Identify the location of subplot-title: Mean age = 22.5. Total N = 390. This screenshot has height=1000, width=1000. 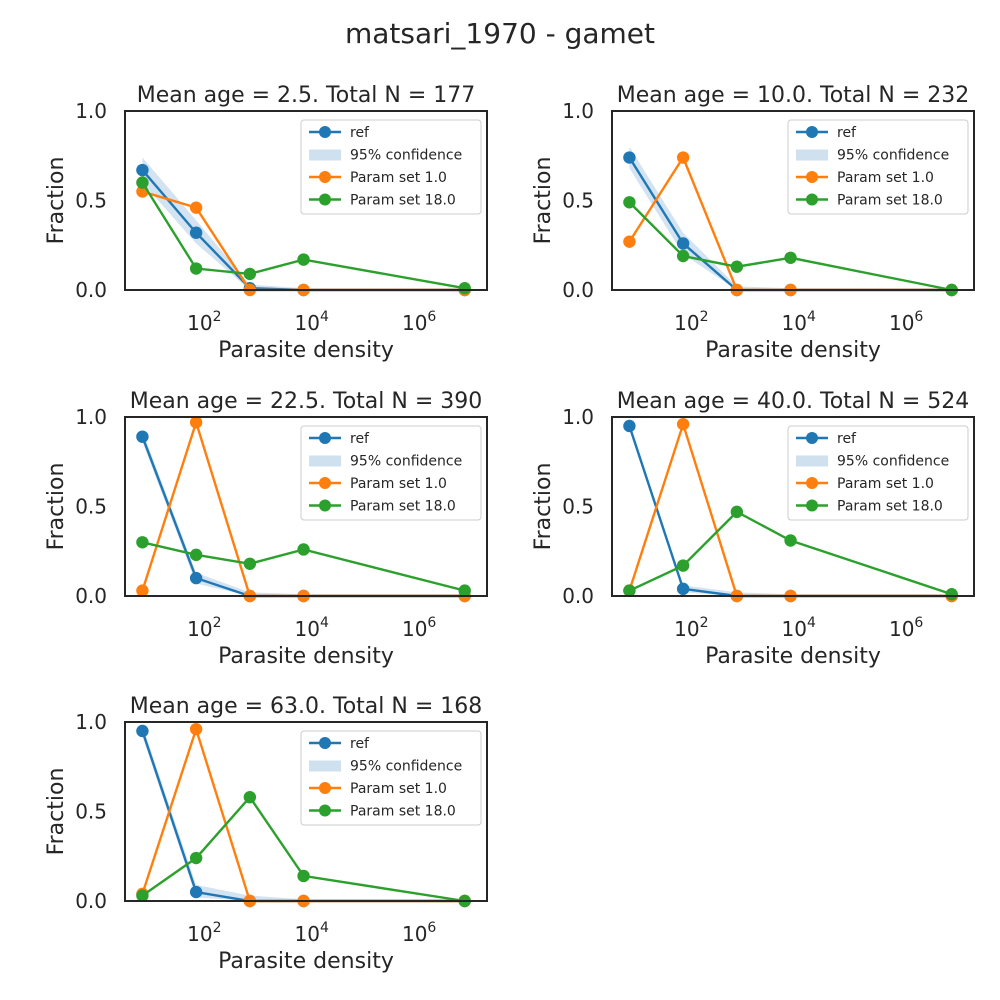
(306, 401).